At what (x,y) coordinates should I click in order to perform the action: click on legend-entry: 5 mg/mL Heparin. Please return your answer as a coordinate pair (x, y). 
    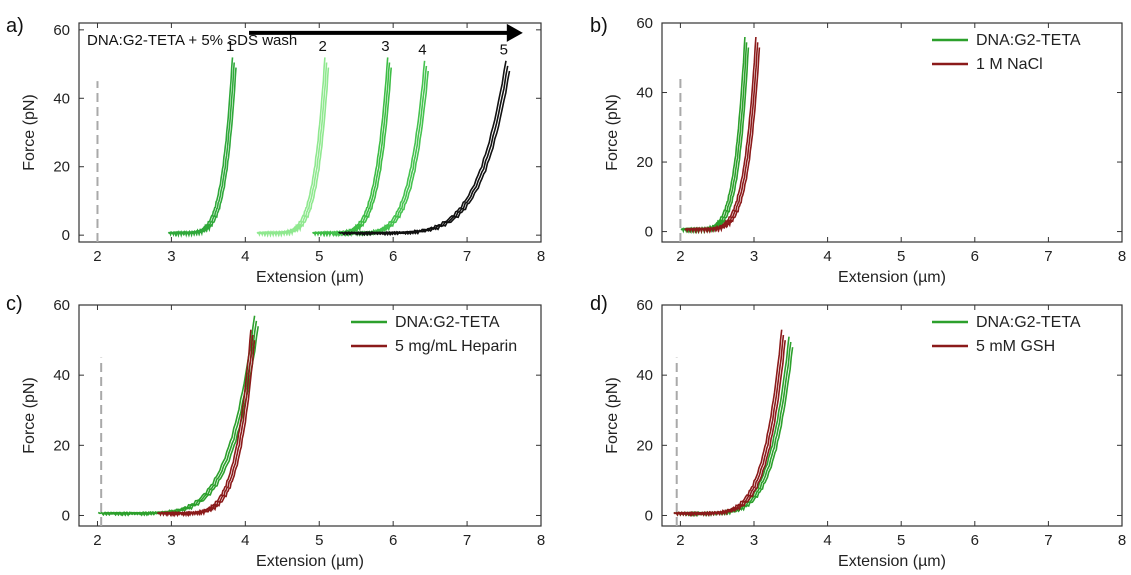
    Looking at the image, I should click on (456, 346).